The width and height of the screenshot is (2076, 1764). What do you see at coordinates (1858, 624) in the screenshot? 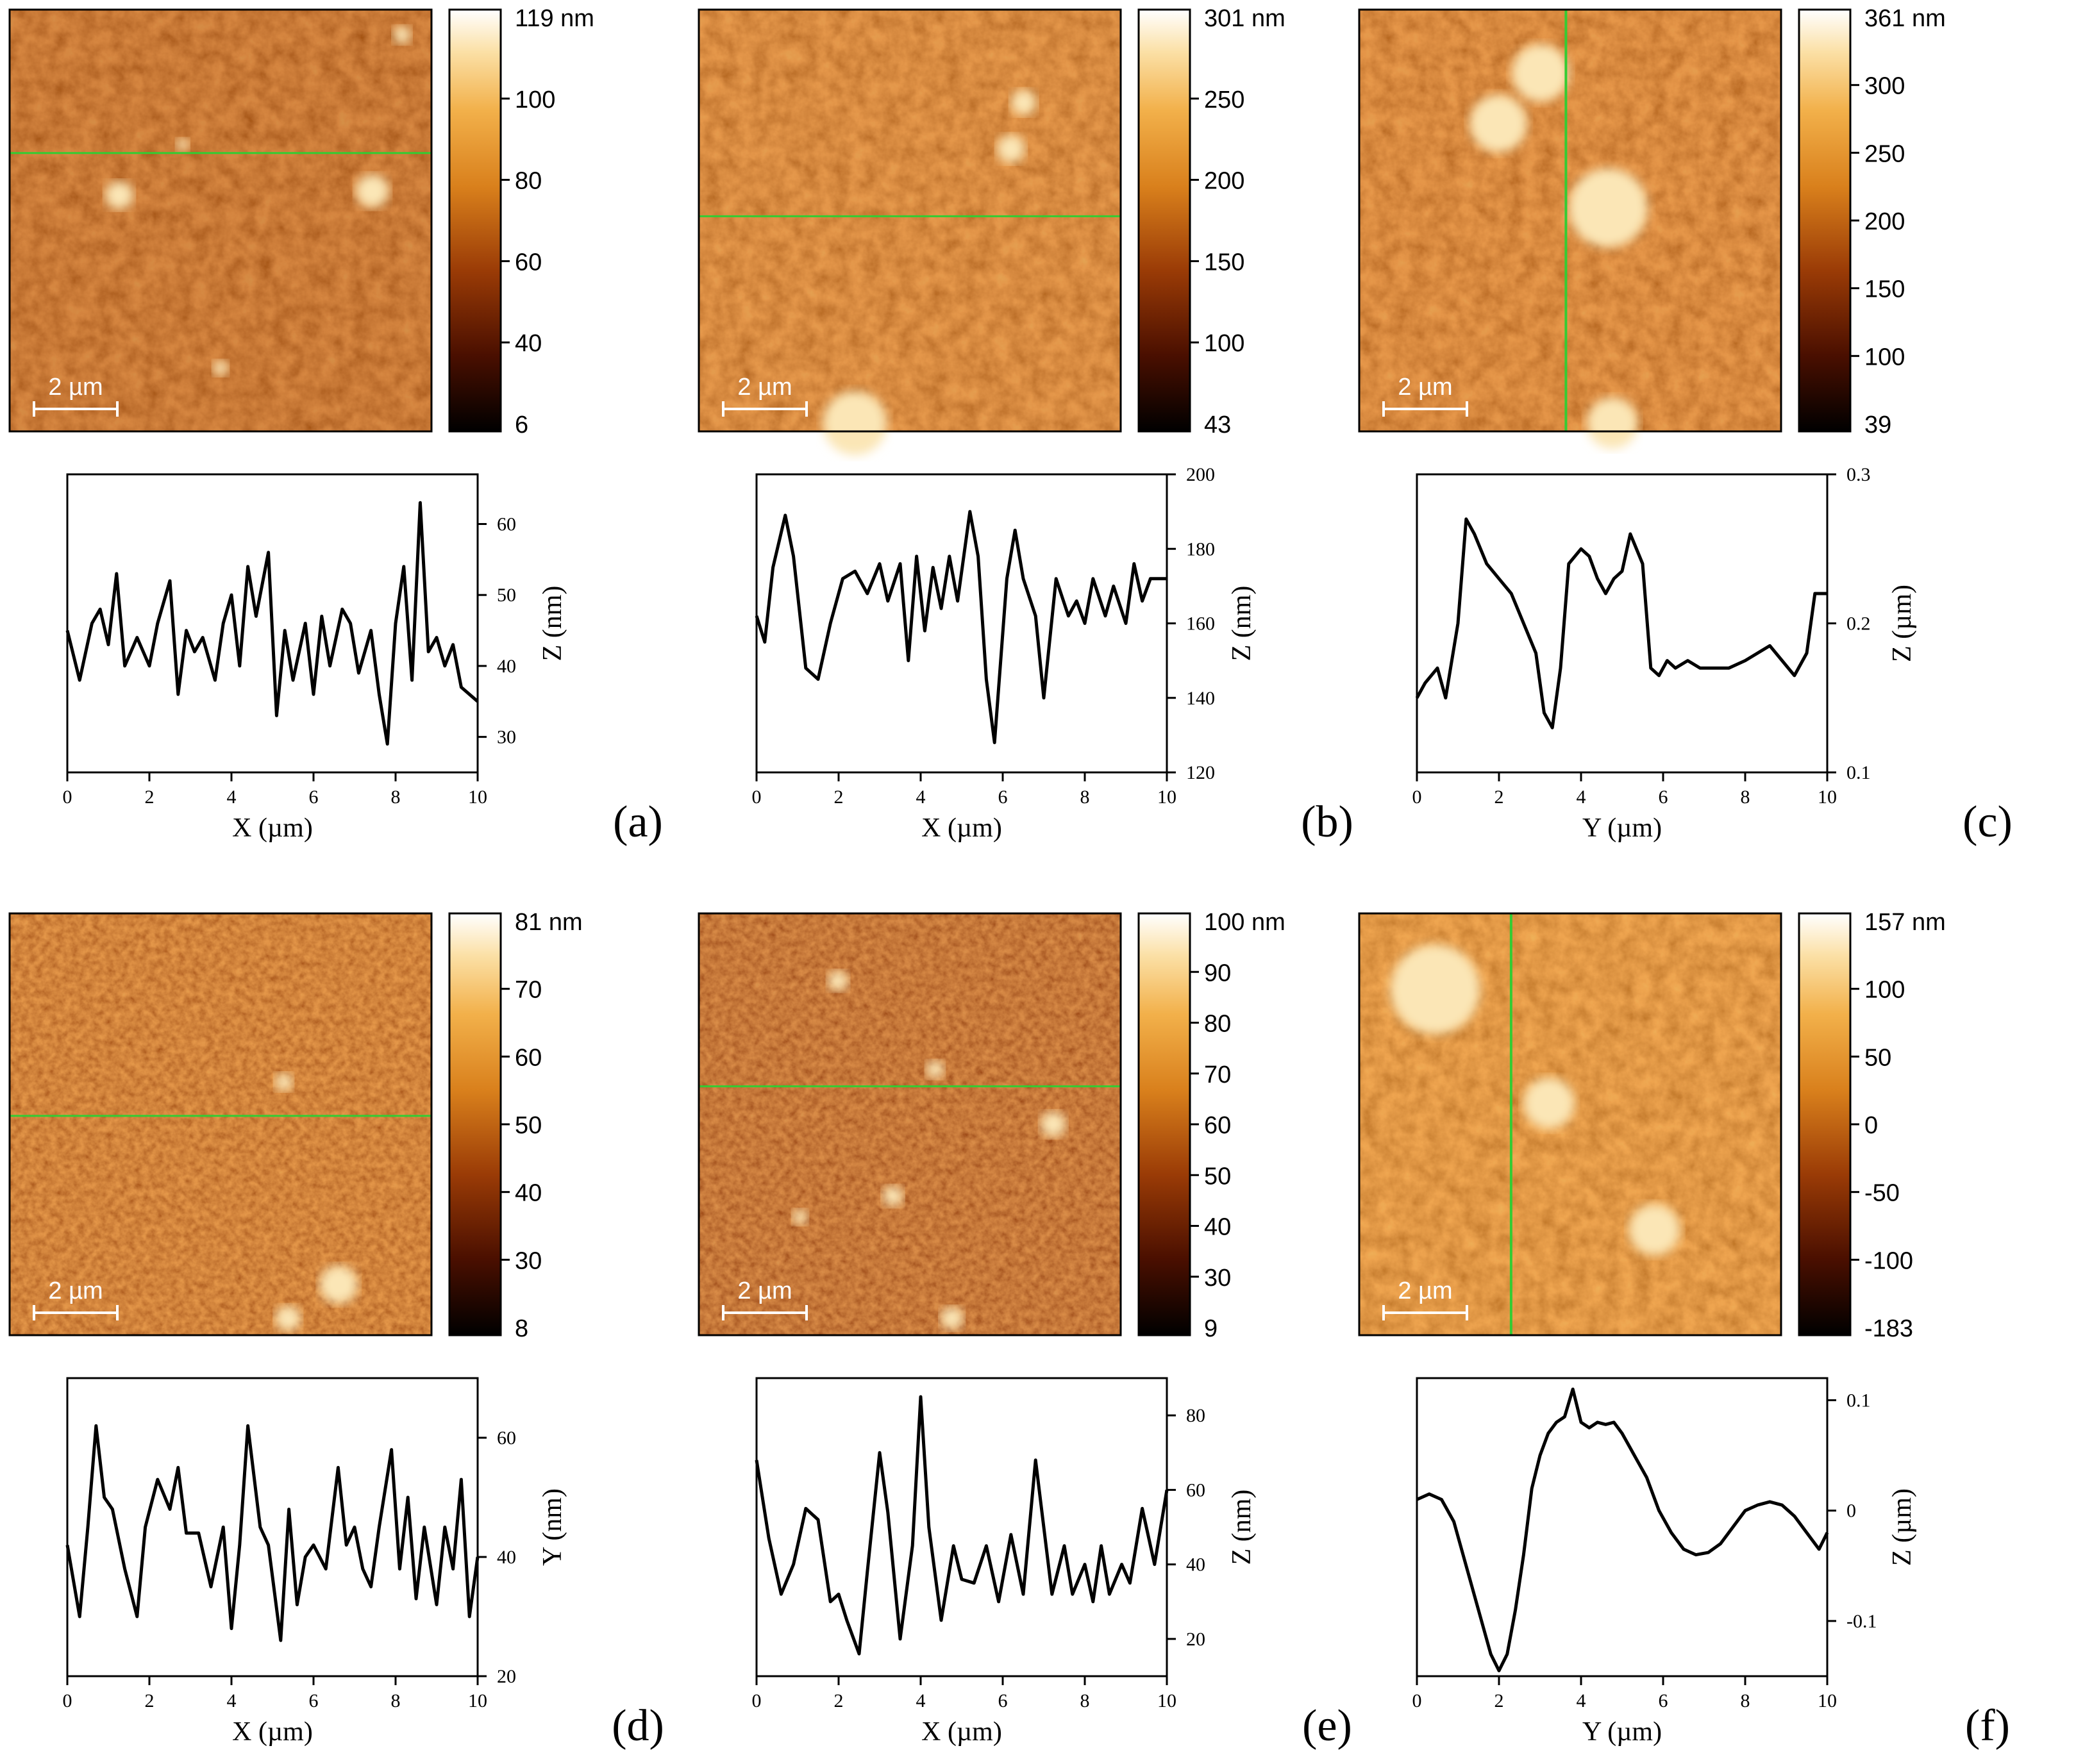
I see `y-tick-label: 0.2` at bounding box center [1858, 624].